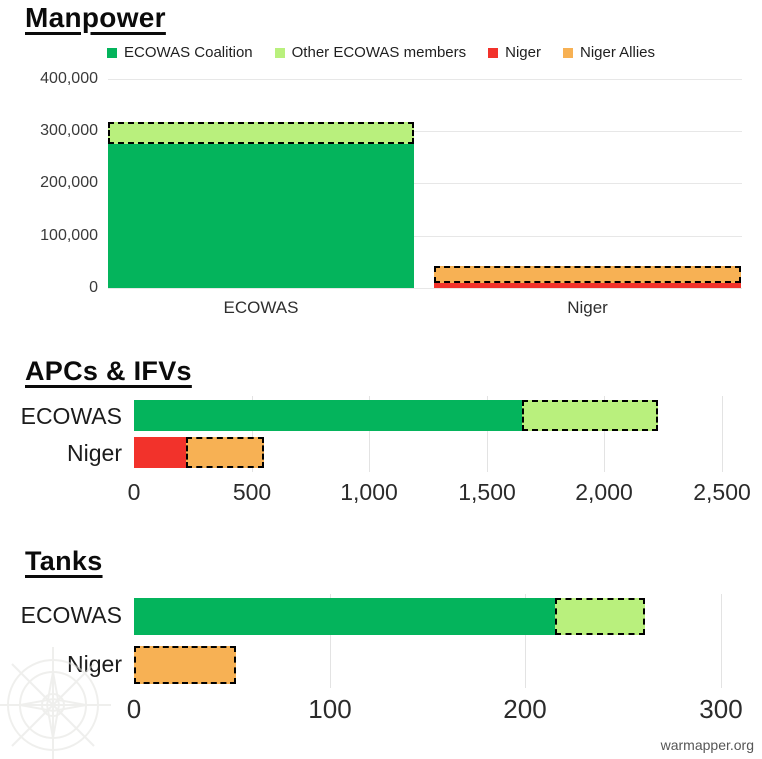  Describe the element at coordinates (617, 52) in the screenshot. I see `legend-label-niger-allies: Niger Allies` at that location.